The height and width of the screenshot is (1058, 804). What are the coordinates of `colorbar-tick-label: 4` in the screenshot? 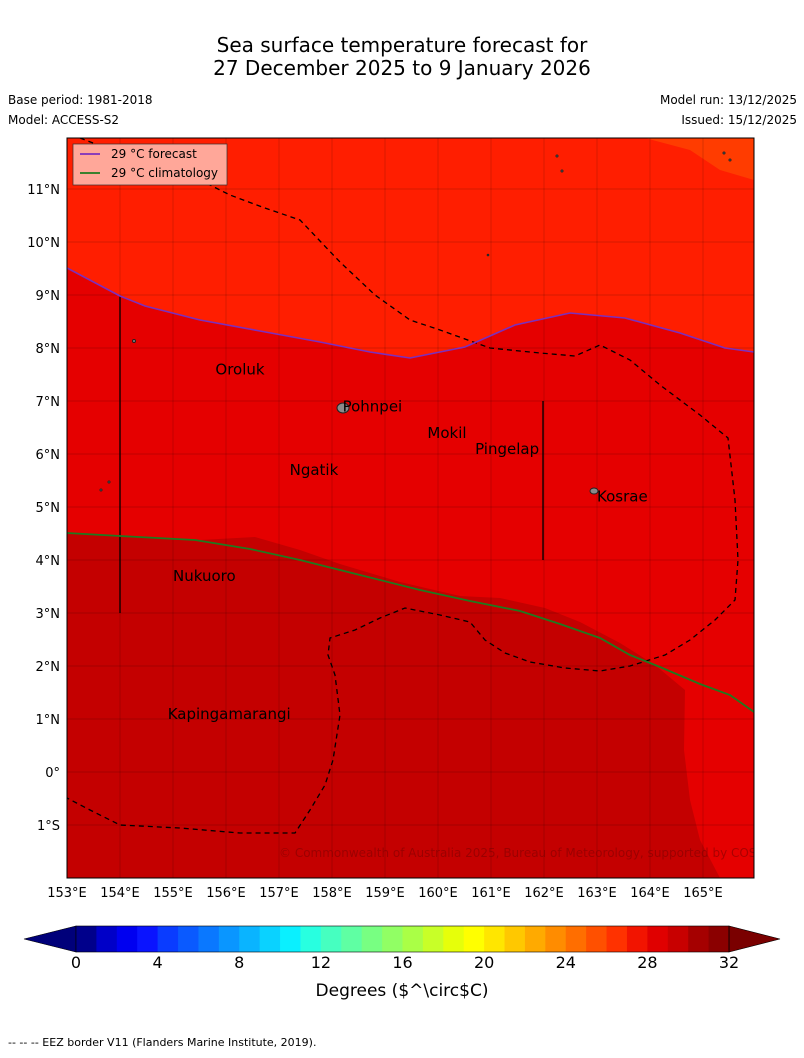 It's located at (158, 962).